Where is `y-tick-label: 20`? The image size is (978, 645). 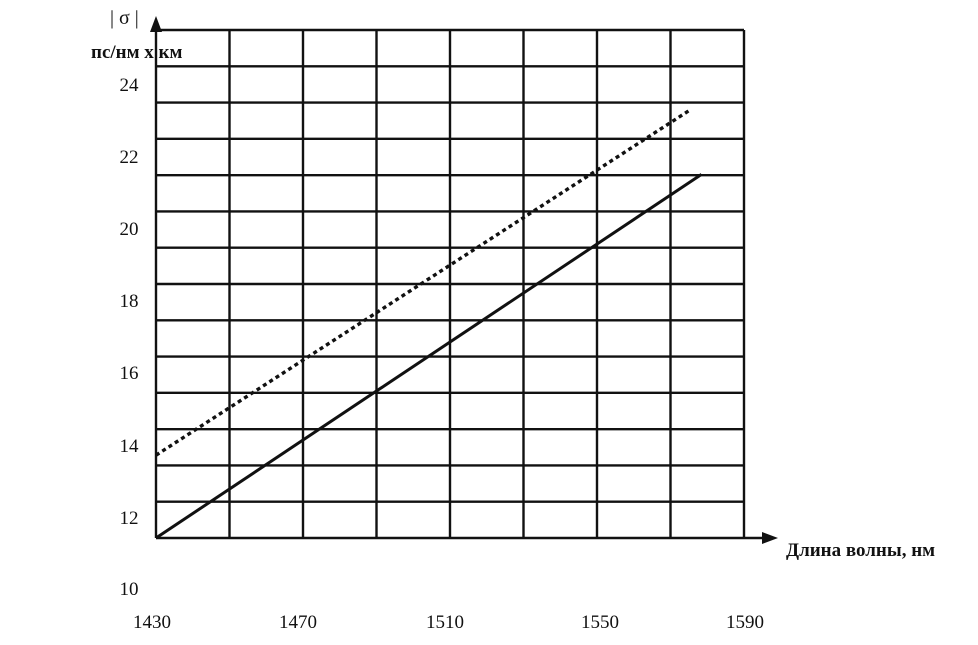
y-tick-label: 20 is located at coordinates (129, 229).